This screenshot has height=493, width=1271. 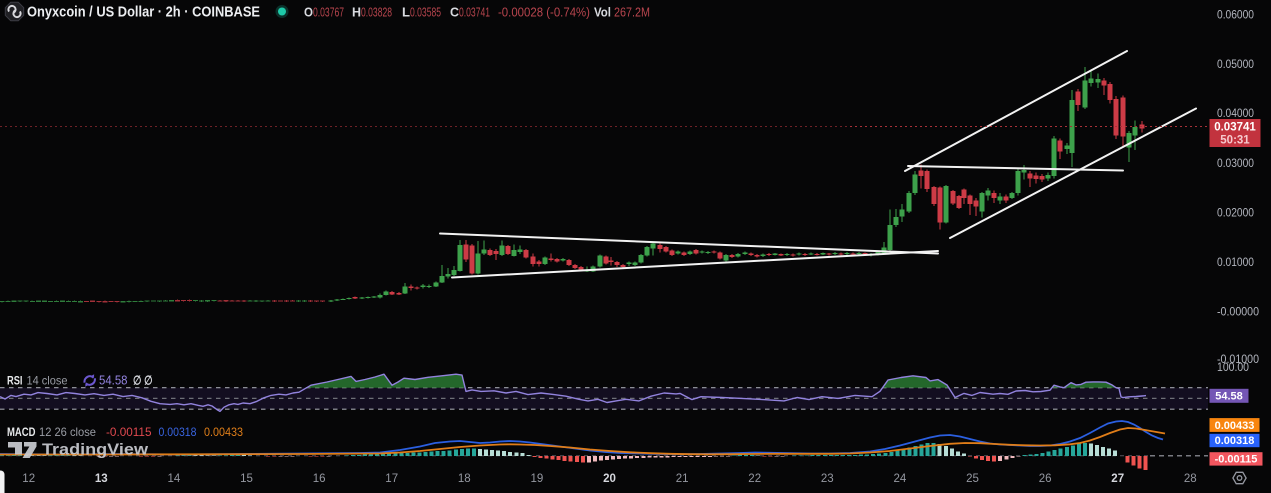 I want to click on svg-text: 23, so click(x=827, y=479).